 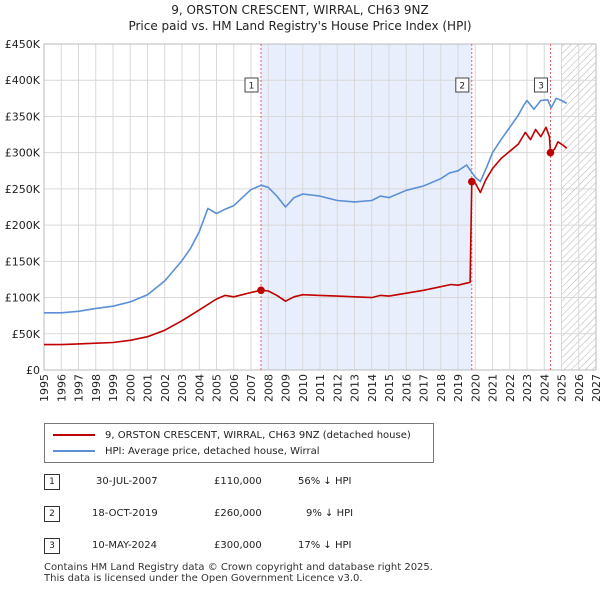 I want to click on table-row: 1 30-JUL-2007 £110,000 56% ↓ HPI, so click(x=224, y=482).